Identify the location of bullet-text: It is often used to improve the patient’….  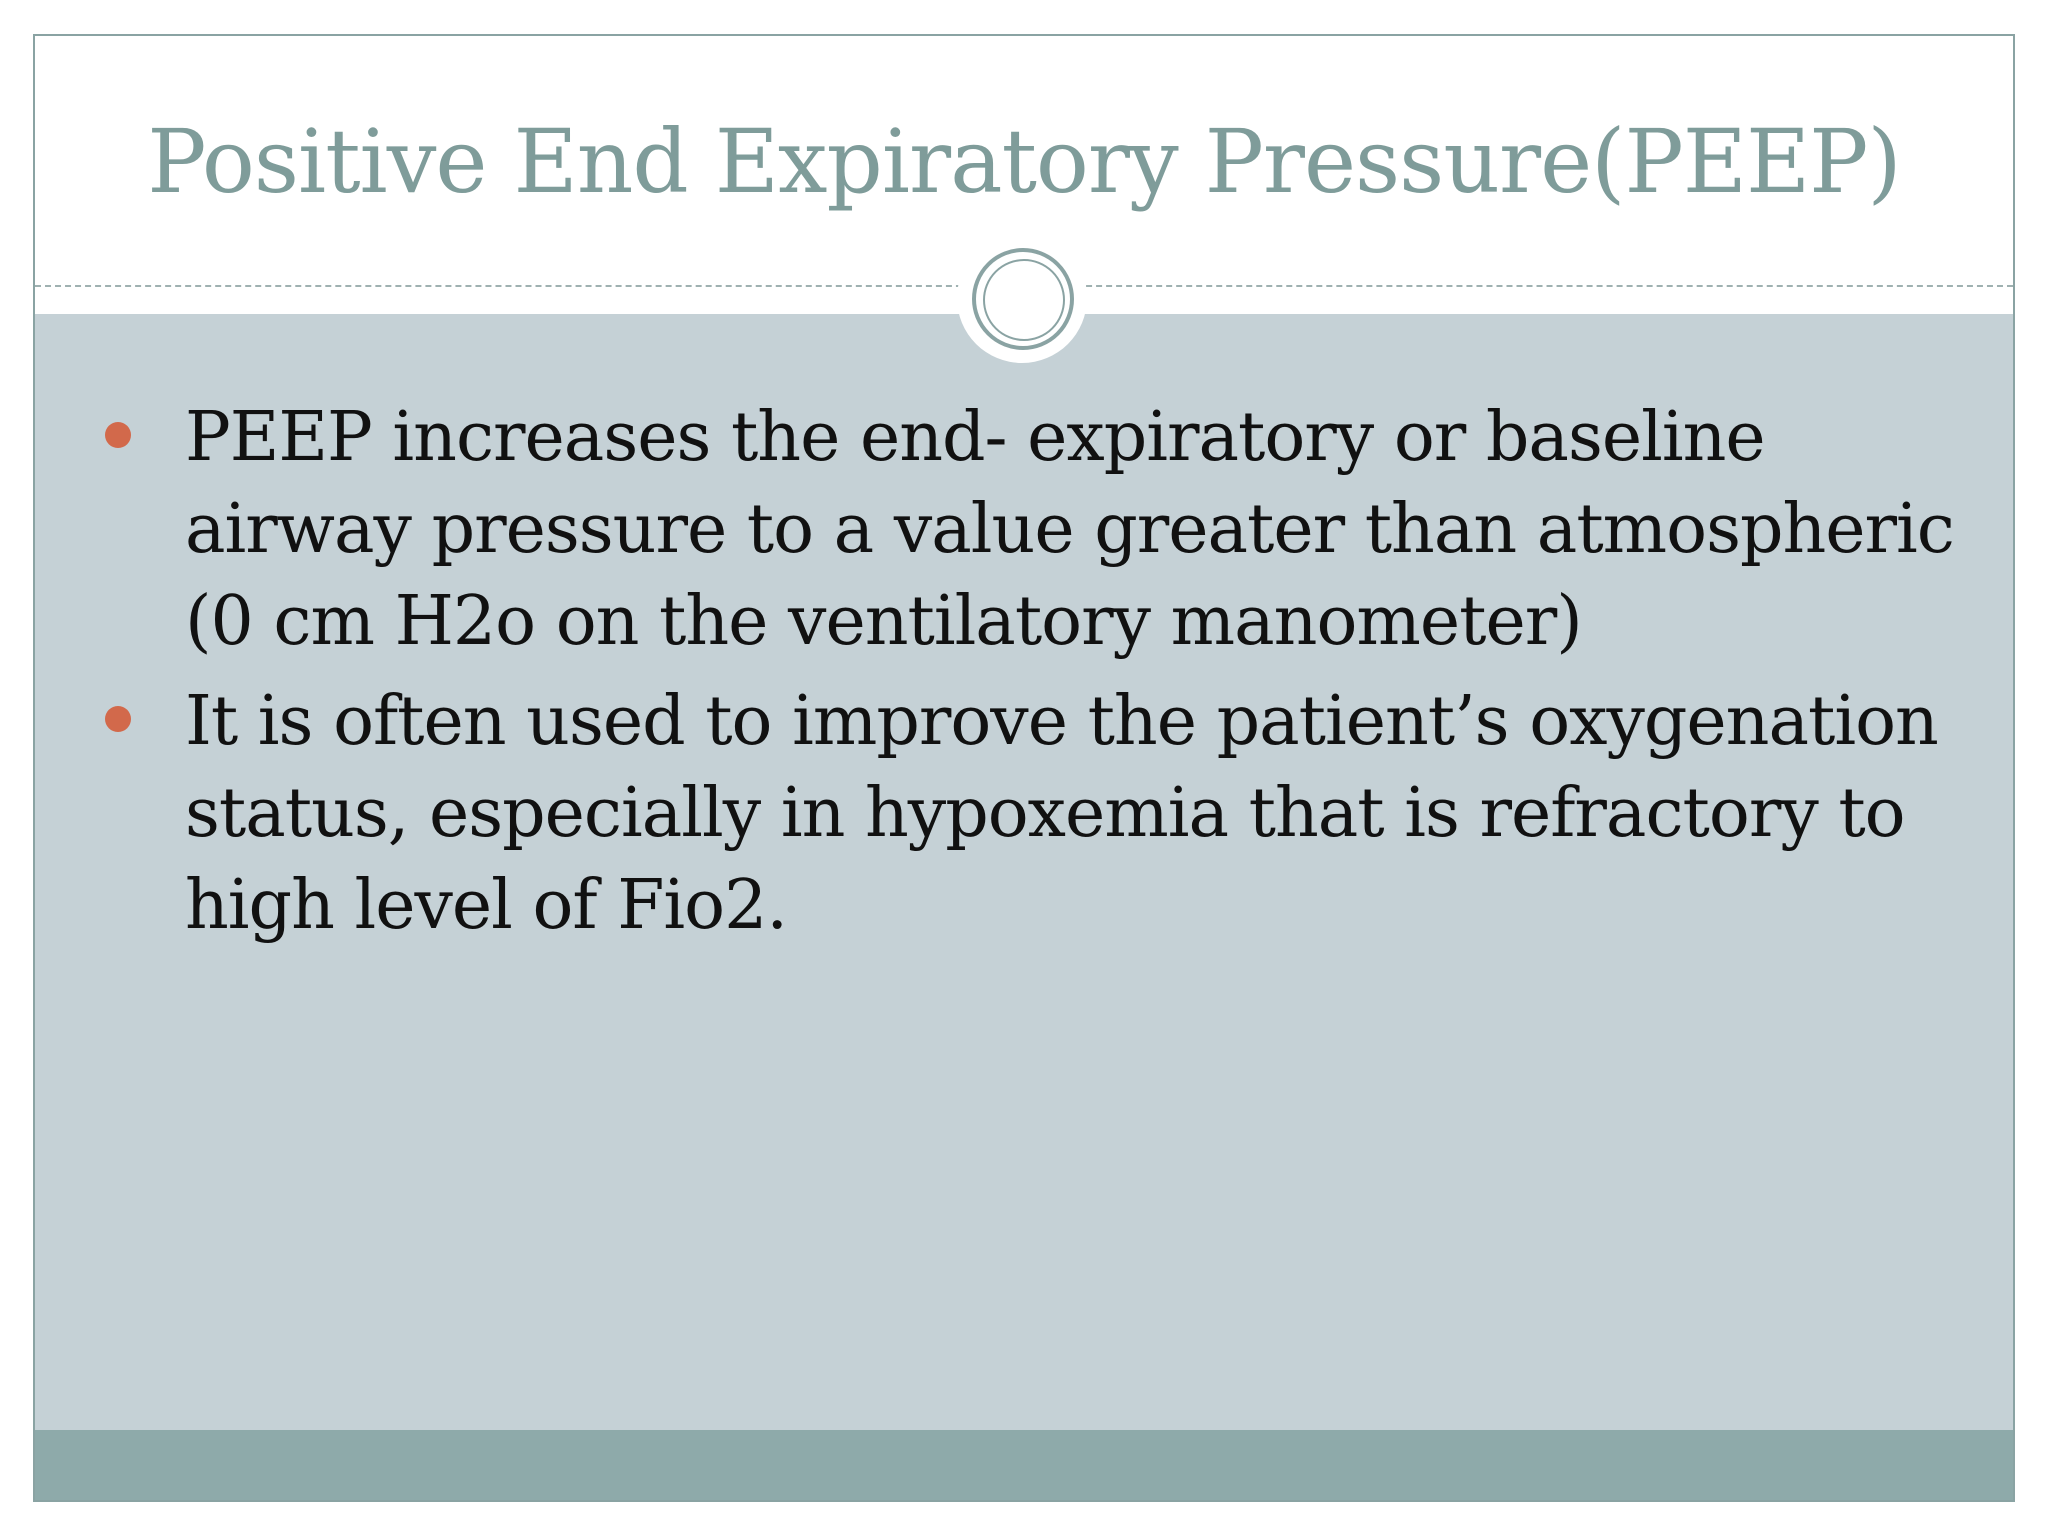
(1062, 813).